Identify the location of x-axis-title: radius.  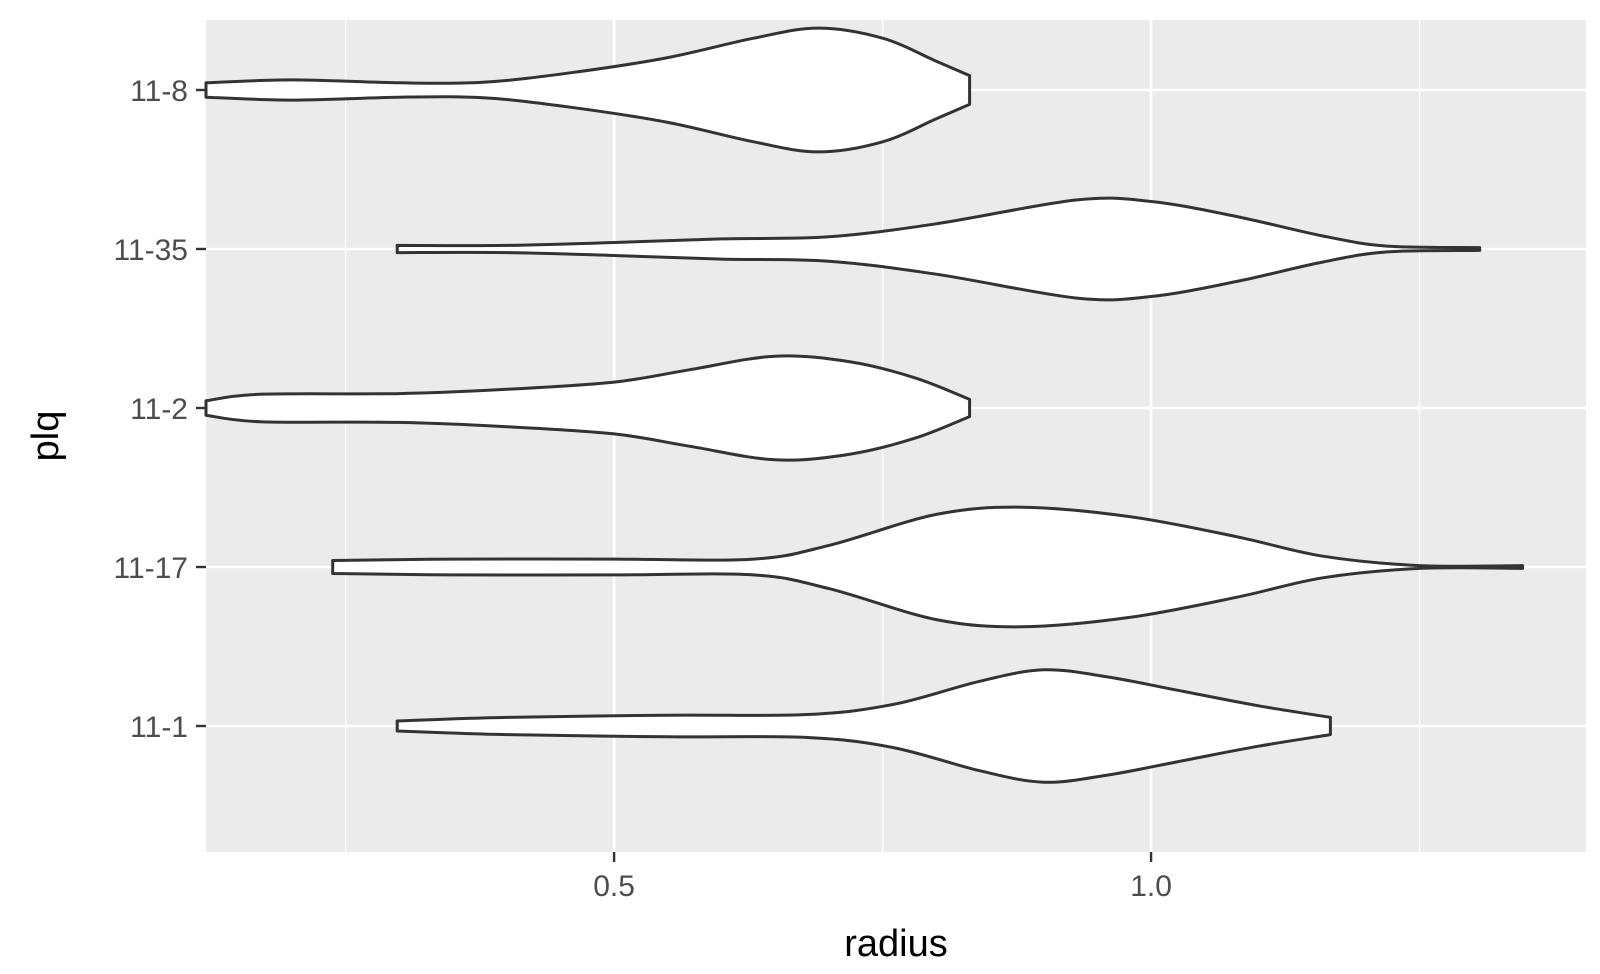
(896, 944).